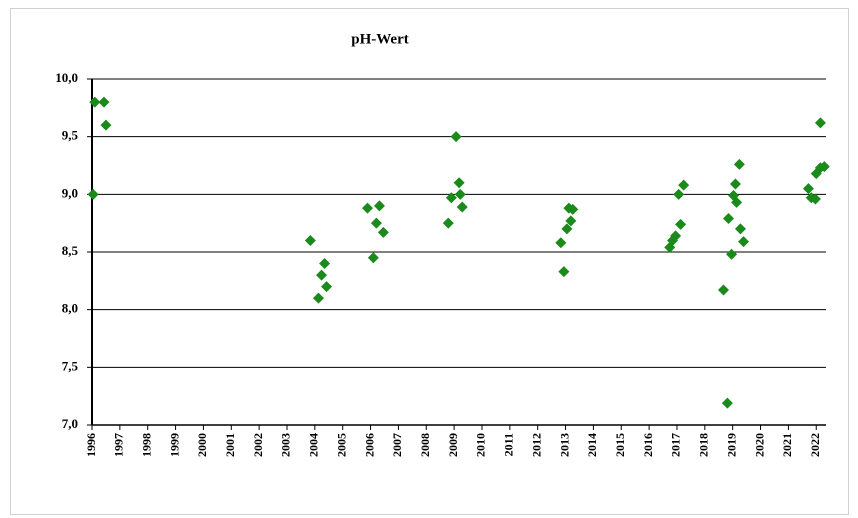 Image resolution: width=858 pixels, height=518 pixels. What do you see at coordinates (70, 135) in the screenshot?
I see `y-tick-label: 9,5` at bounding box center [70, 135].